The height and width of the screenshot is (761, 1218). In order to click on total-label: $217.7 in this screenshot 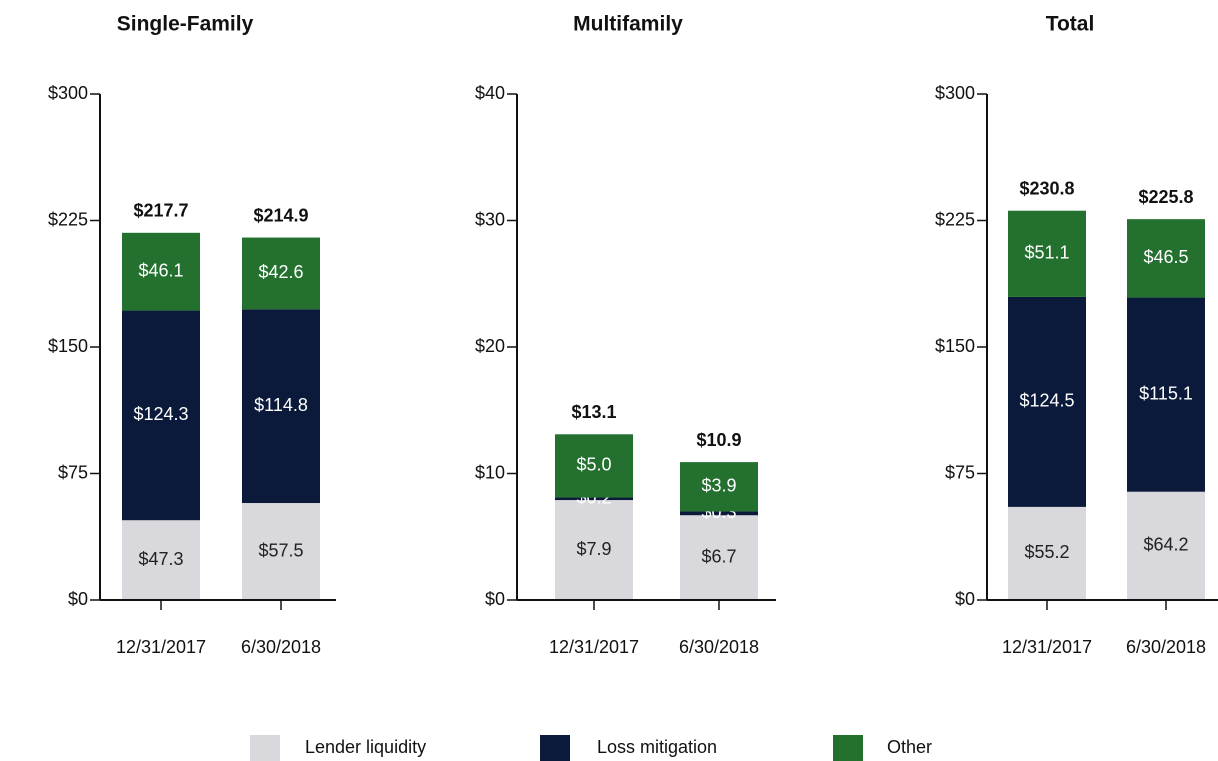, I will do `click(160, 211)`.